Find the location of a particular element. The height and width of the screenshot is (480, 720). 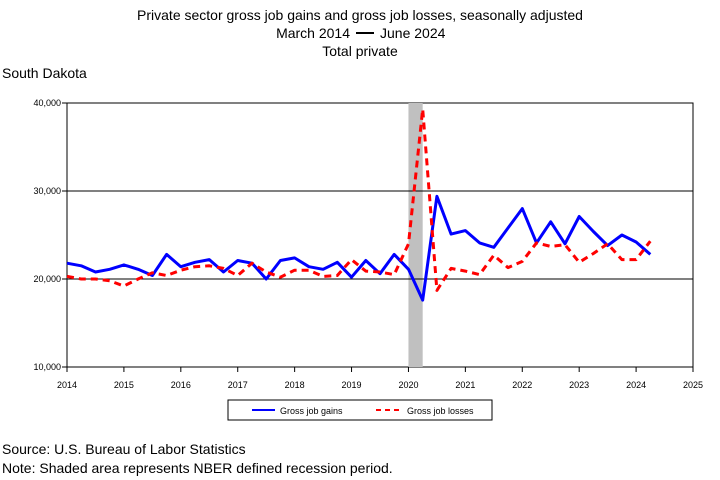

y-tick-label: 20,000 is located at coordinates (47, 279).